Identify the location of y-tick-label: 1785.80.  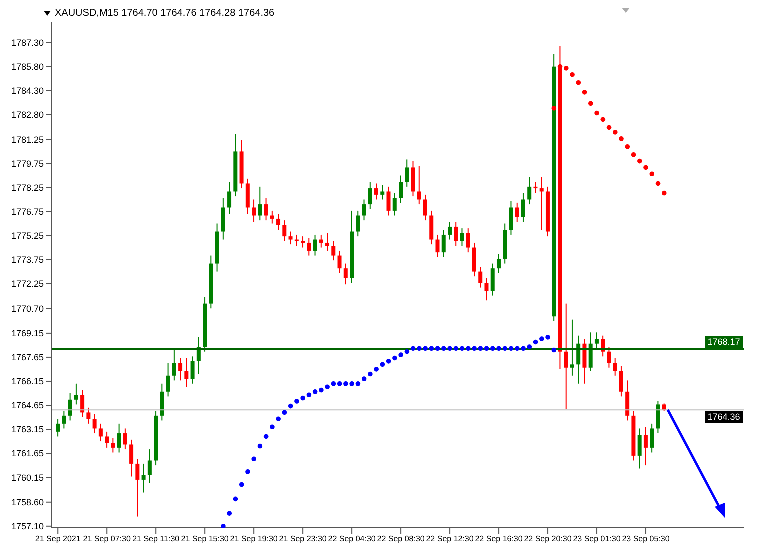
(27, 67).